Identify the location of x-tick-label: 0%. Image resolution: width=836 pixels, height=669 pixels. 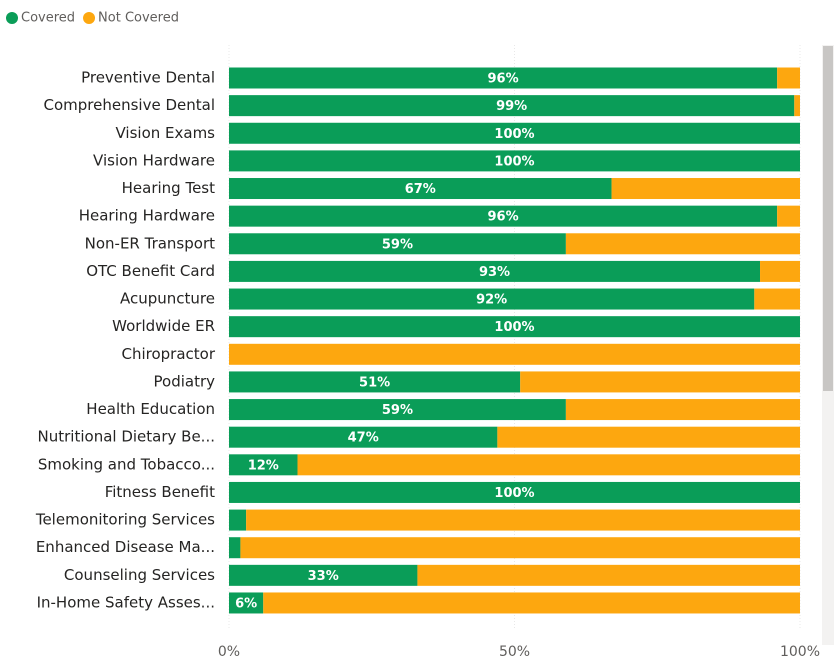
(229, 652).